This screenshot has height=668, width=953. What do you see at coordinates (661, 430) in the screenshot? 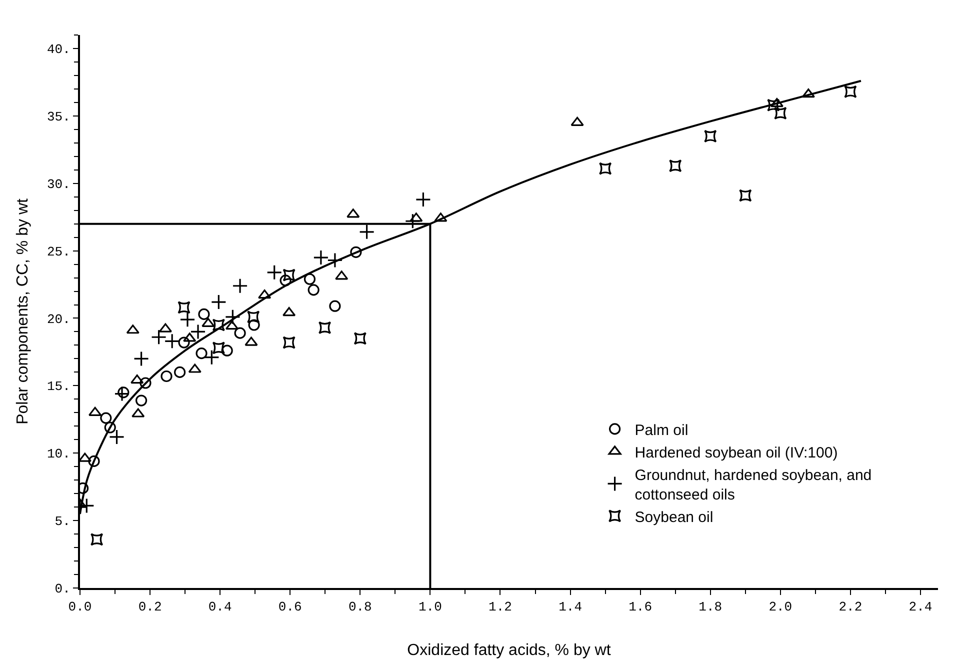
I see `legend-label: Palm oil` at bounding box center [661, 430].